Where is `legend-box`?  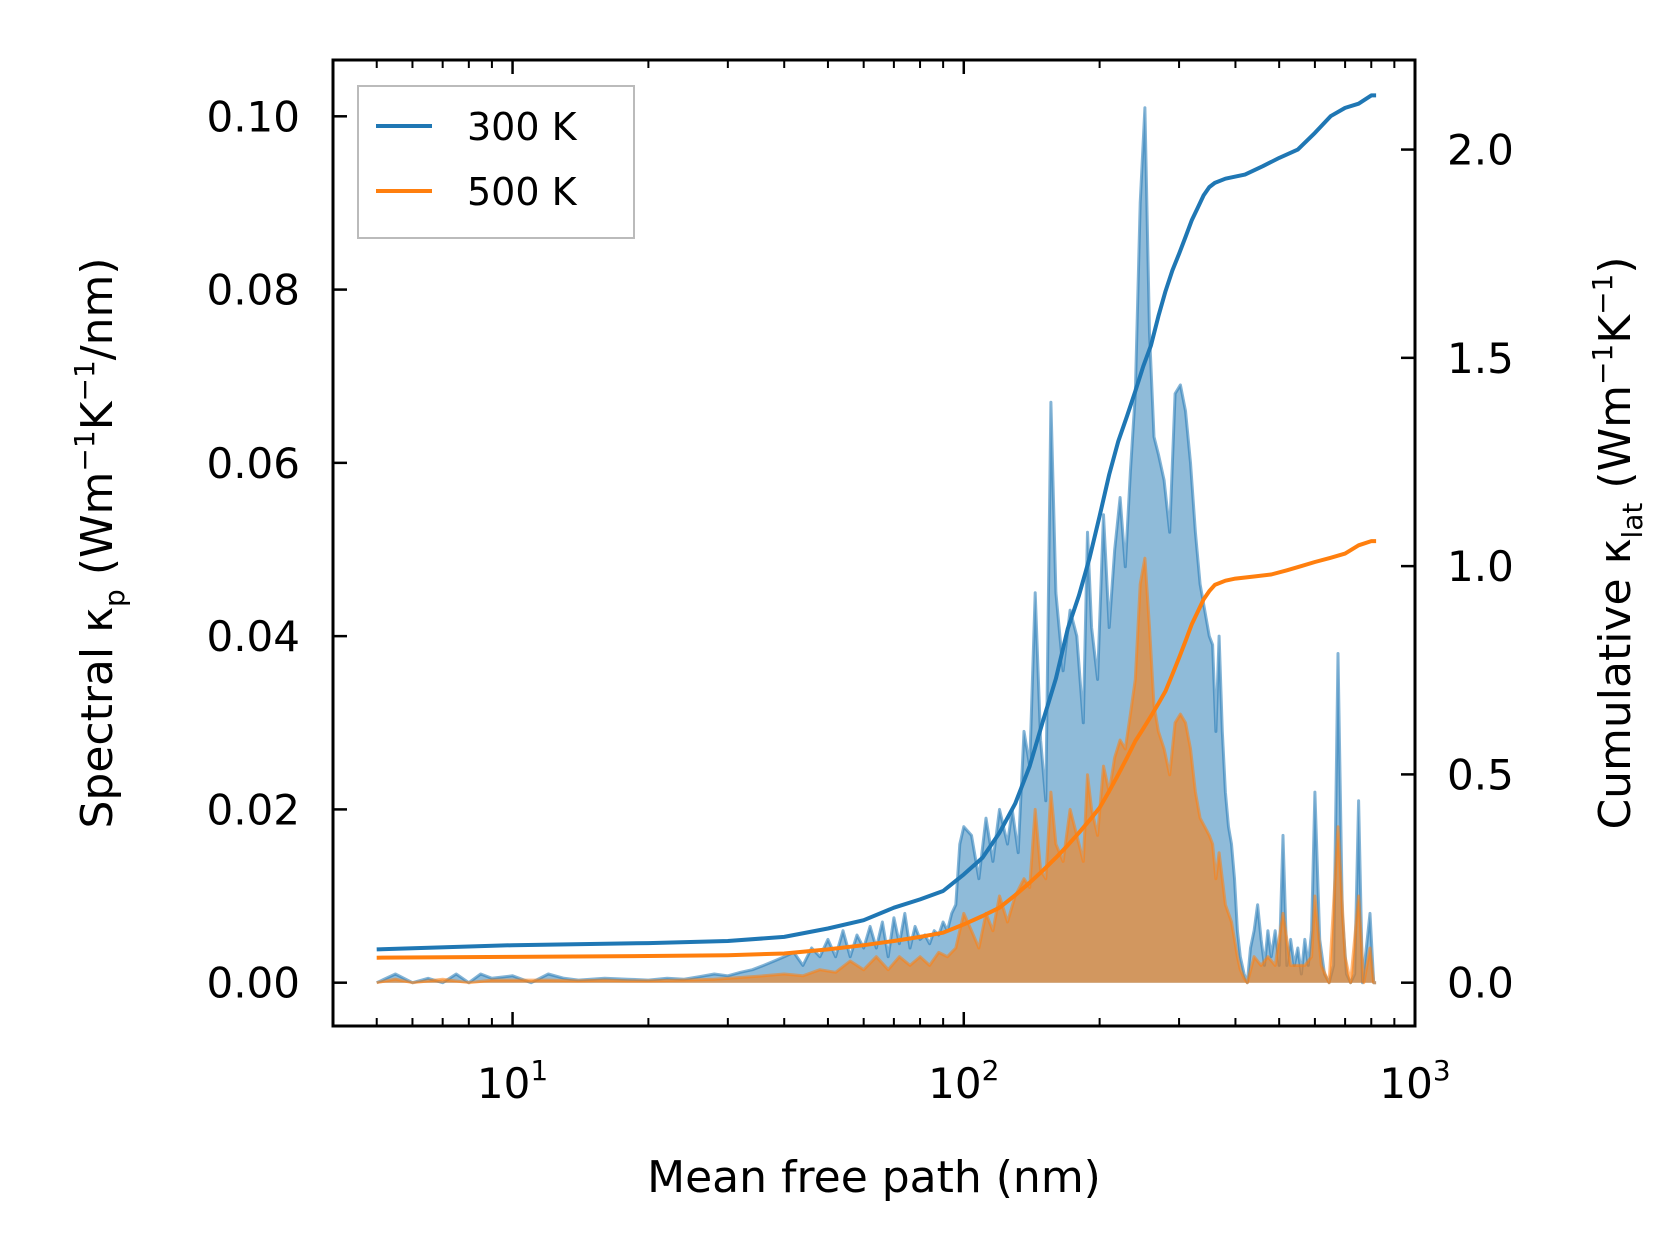 legend-box is located at coordinates (496, 162).